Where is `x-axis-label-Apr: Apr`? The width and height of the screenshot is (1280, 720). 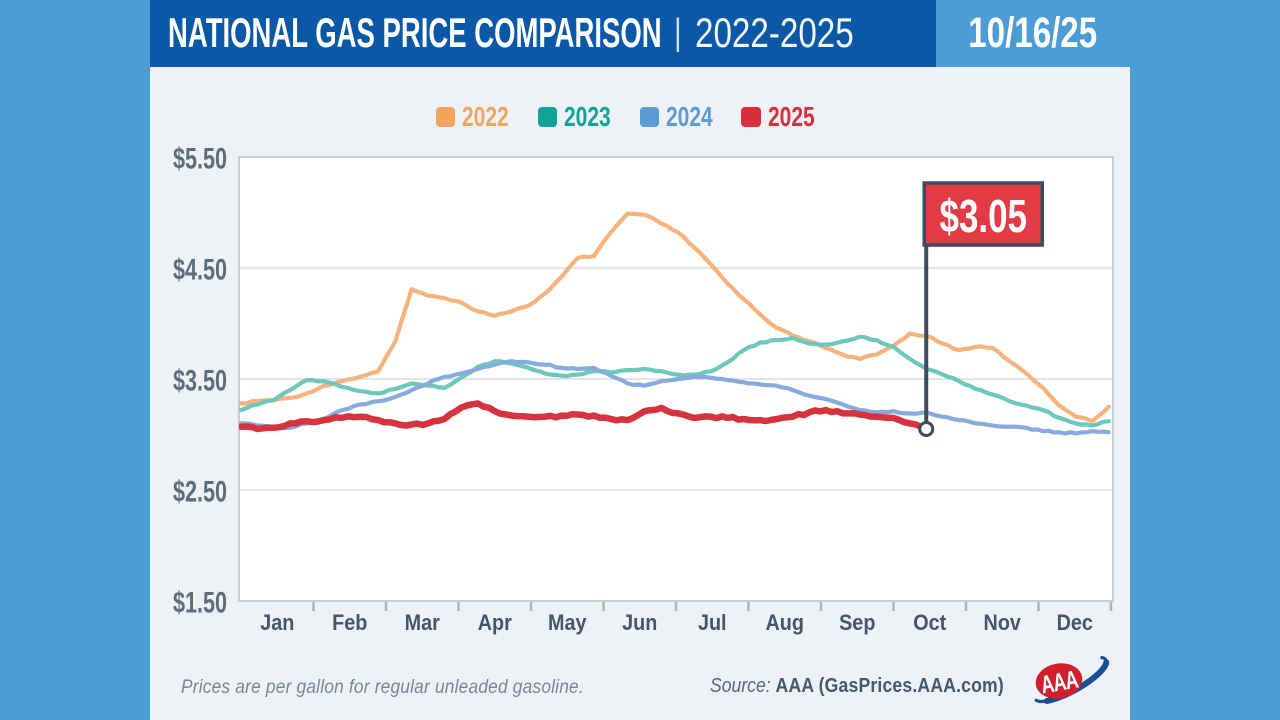
x-axis-label-Apr: Apr is located at coordinates (495, 623).